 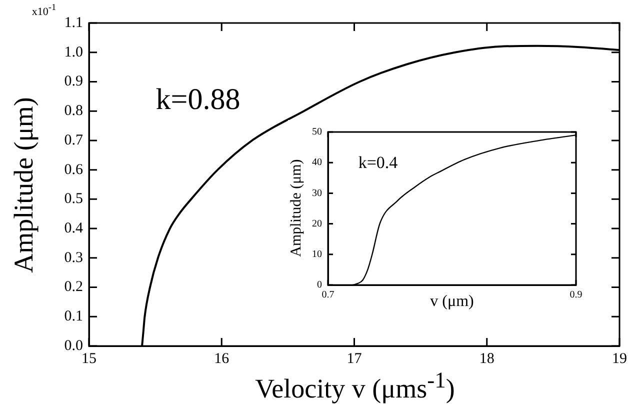 I want to click on y-tick-label: 0, so click(x=319, y=285).